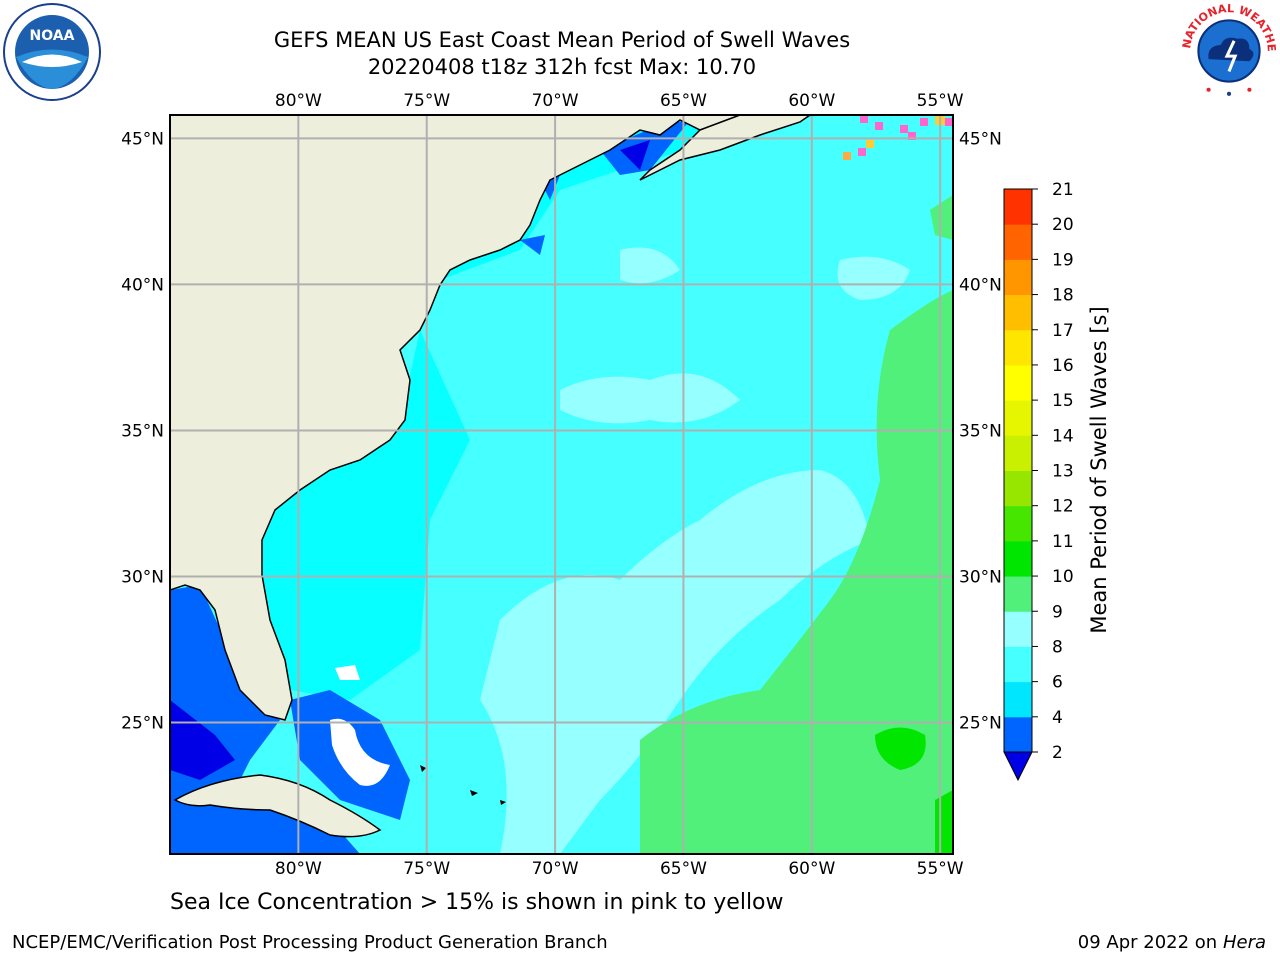 This screenshot has height=960, width=1280. What do you see at coordinates (683, 869) in the screenshot?
I see `lon-label-bottom: 65°W` at bounding box center [683, 869].